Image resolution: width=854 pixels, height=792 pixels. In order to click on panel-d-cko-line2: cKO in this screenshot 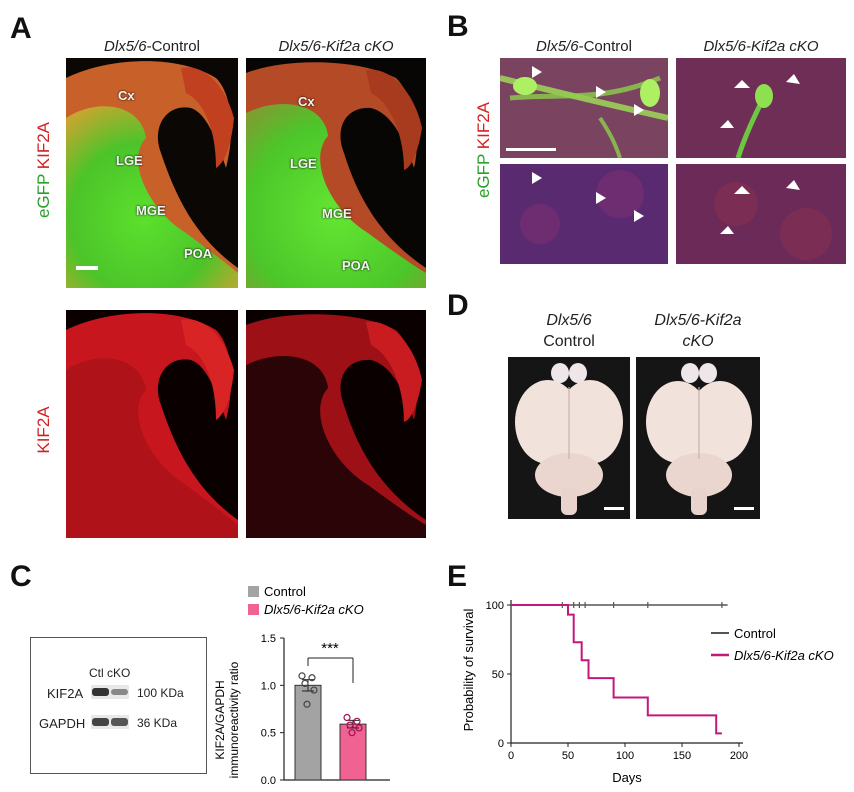, I will do `click(698, 341)`.